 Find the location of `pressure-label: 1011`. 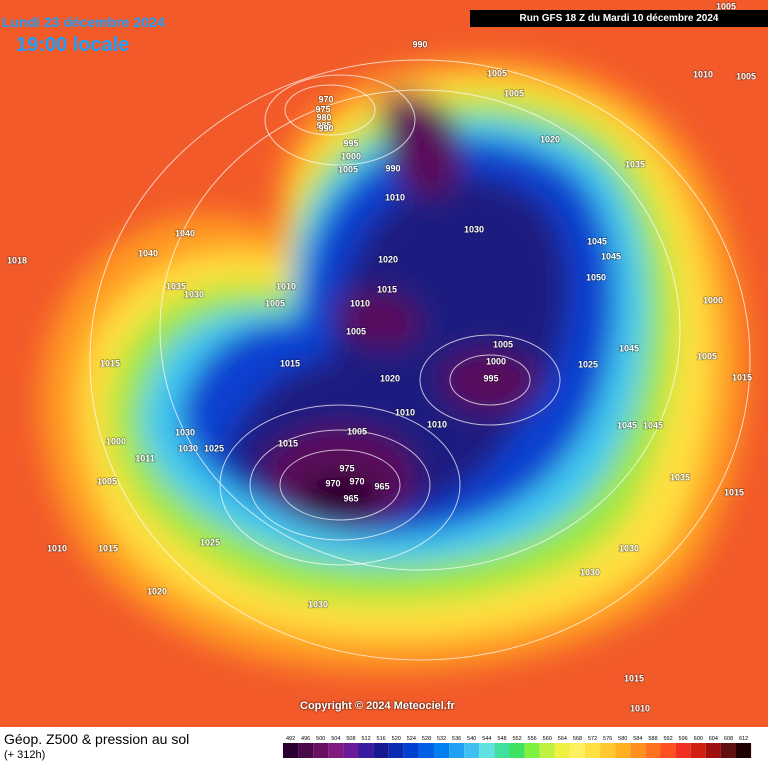

pressure-label: 1011 is located at coordinates (145, 458).